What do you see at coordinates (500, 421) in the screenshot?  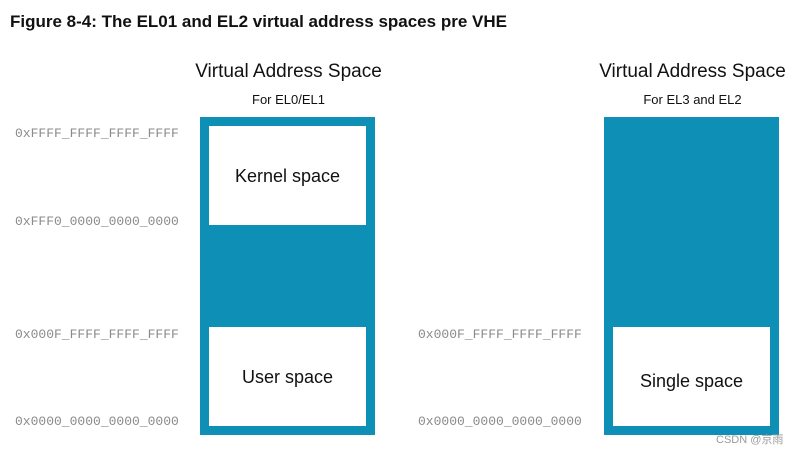 I see `right-address-label-bottom: 0x0000_0000_0000_0000` at bounding box center [500, 421].